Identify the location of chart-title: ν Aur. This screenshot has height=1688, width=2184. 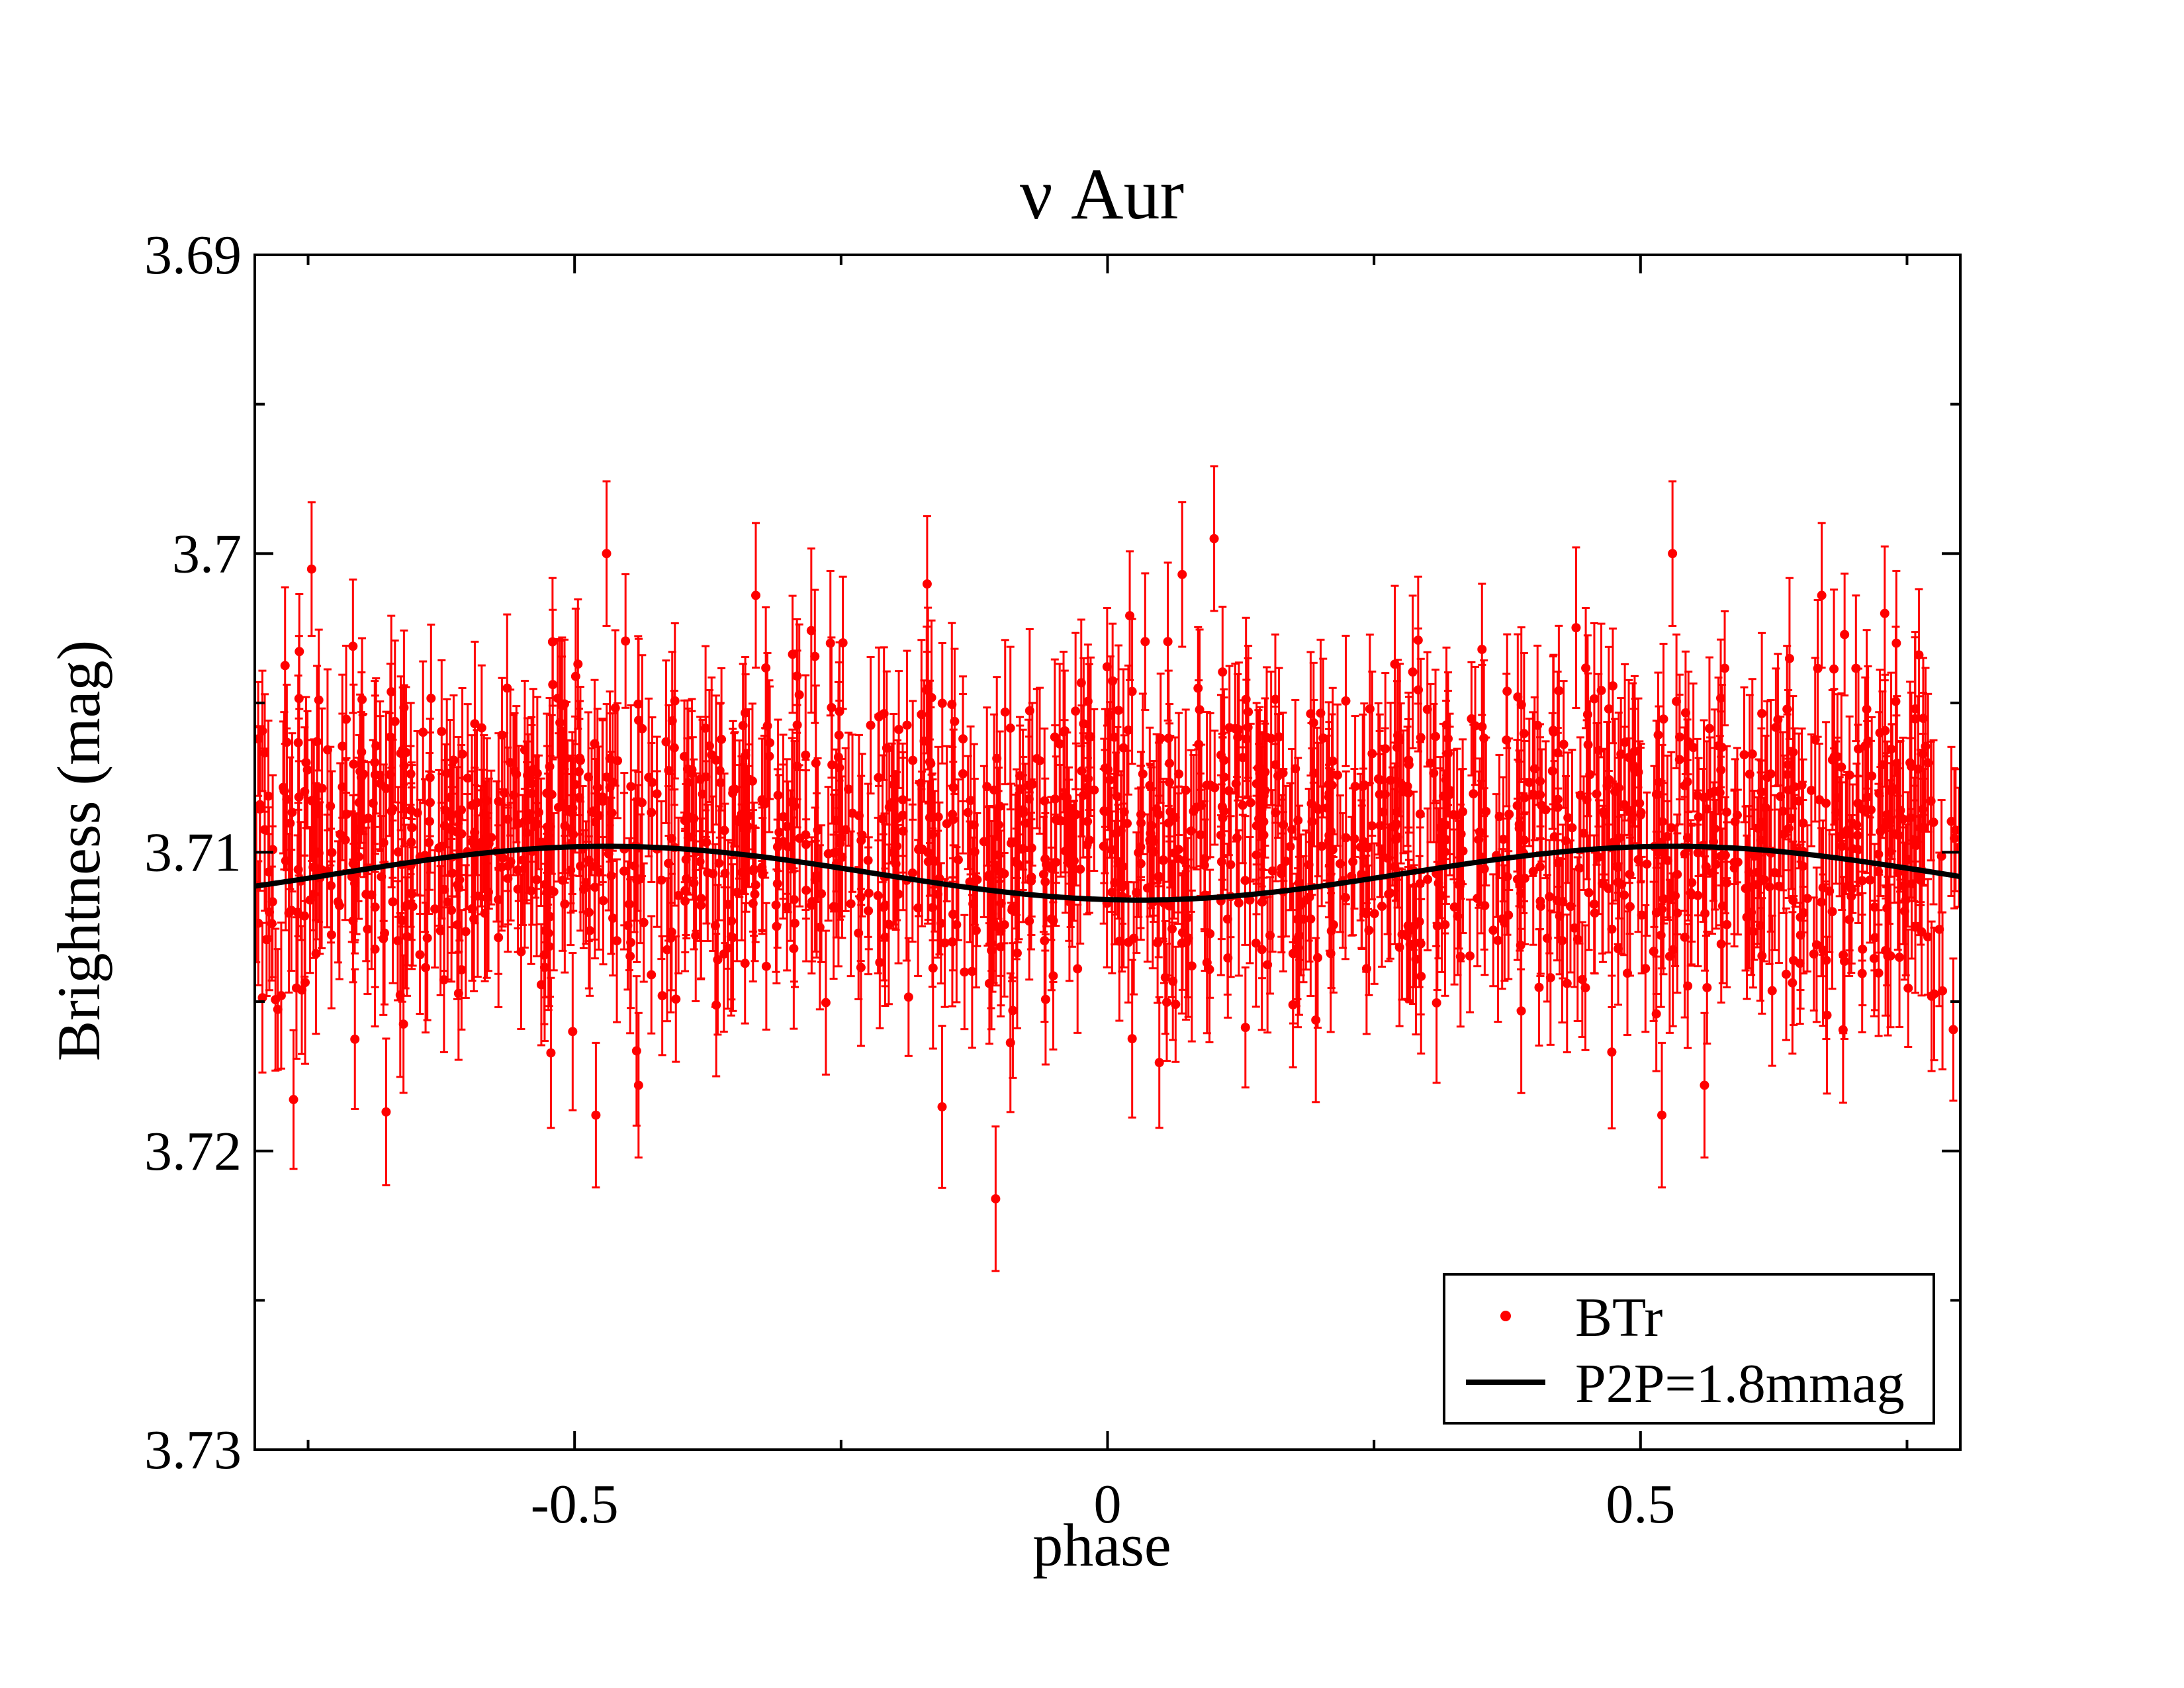
(1102, 194).